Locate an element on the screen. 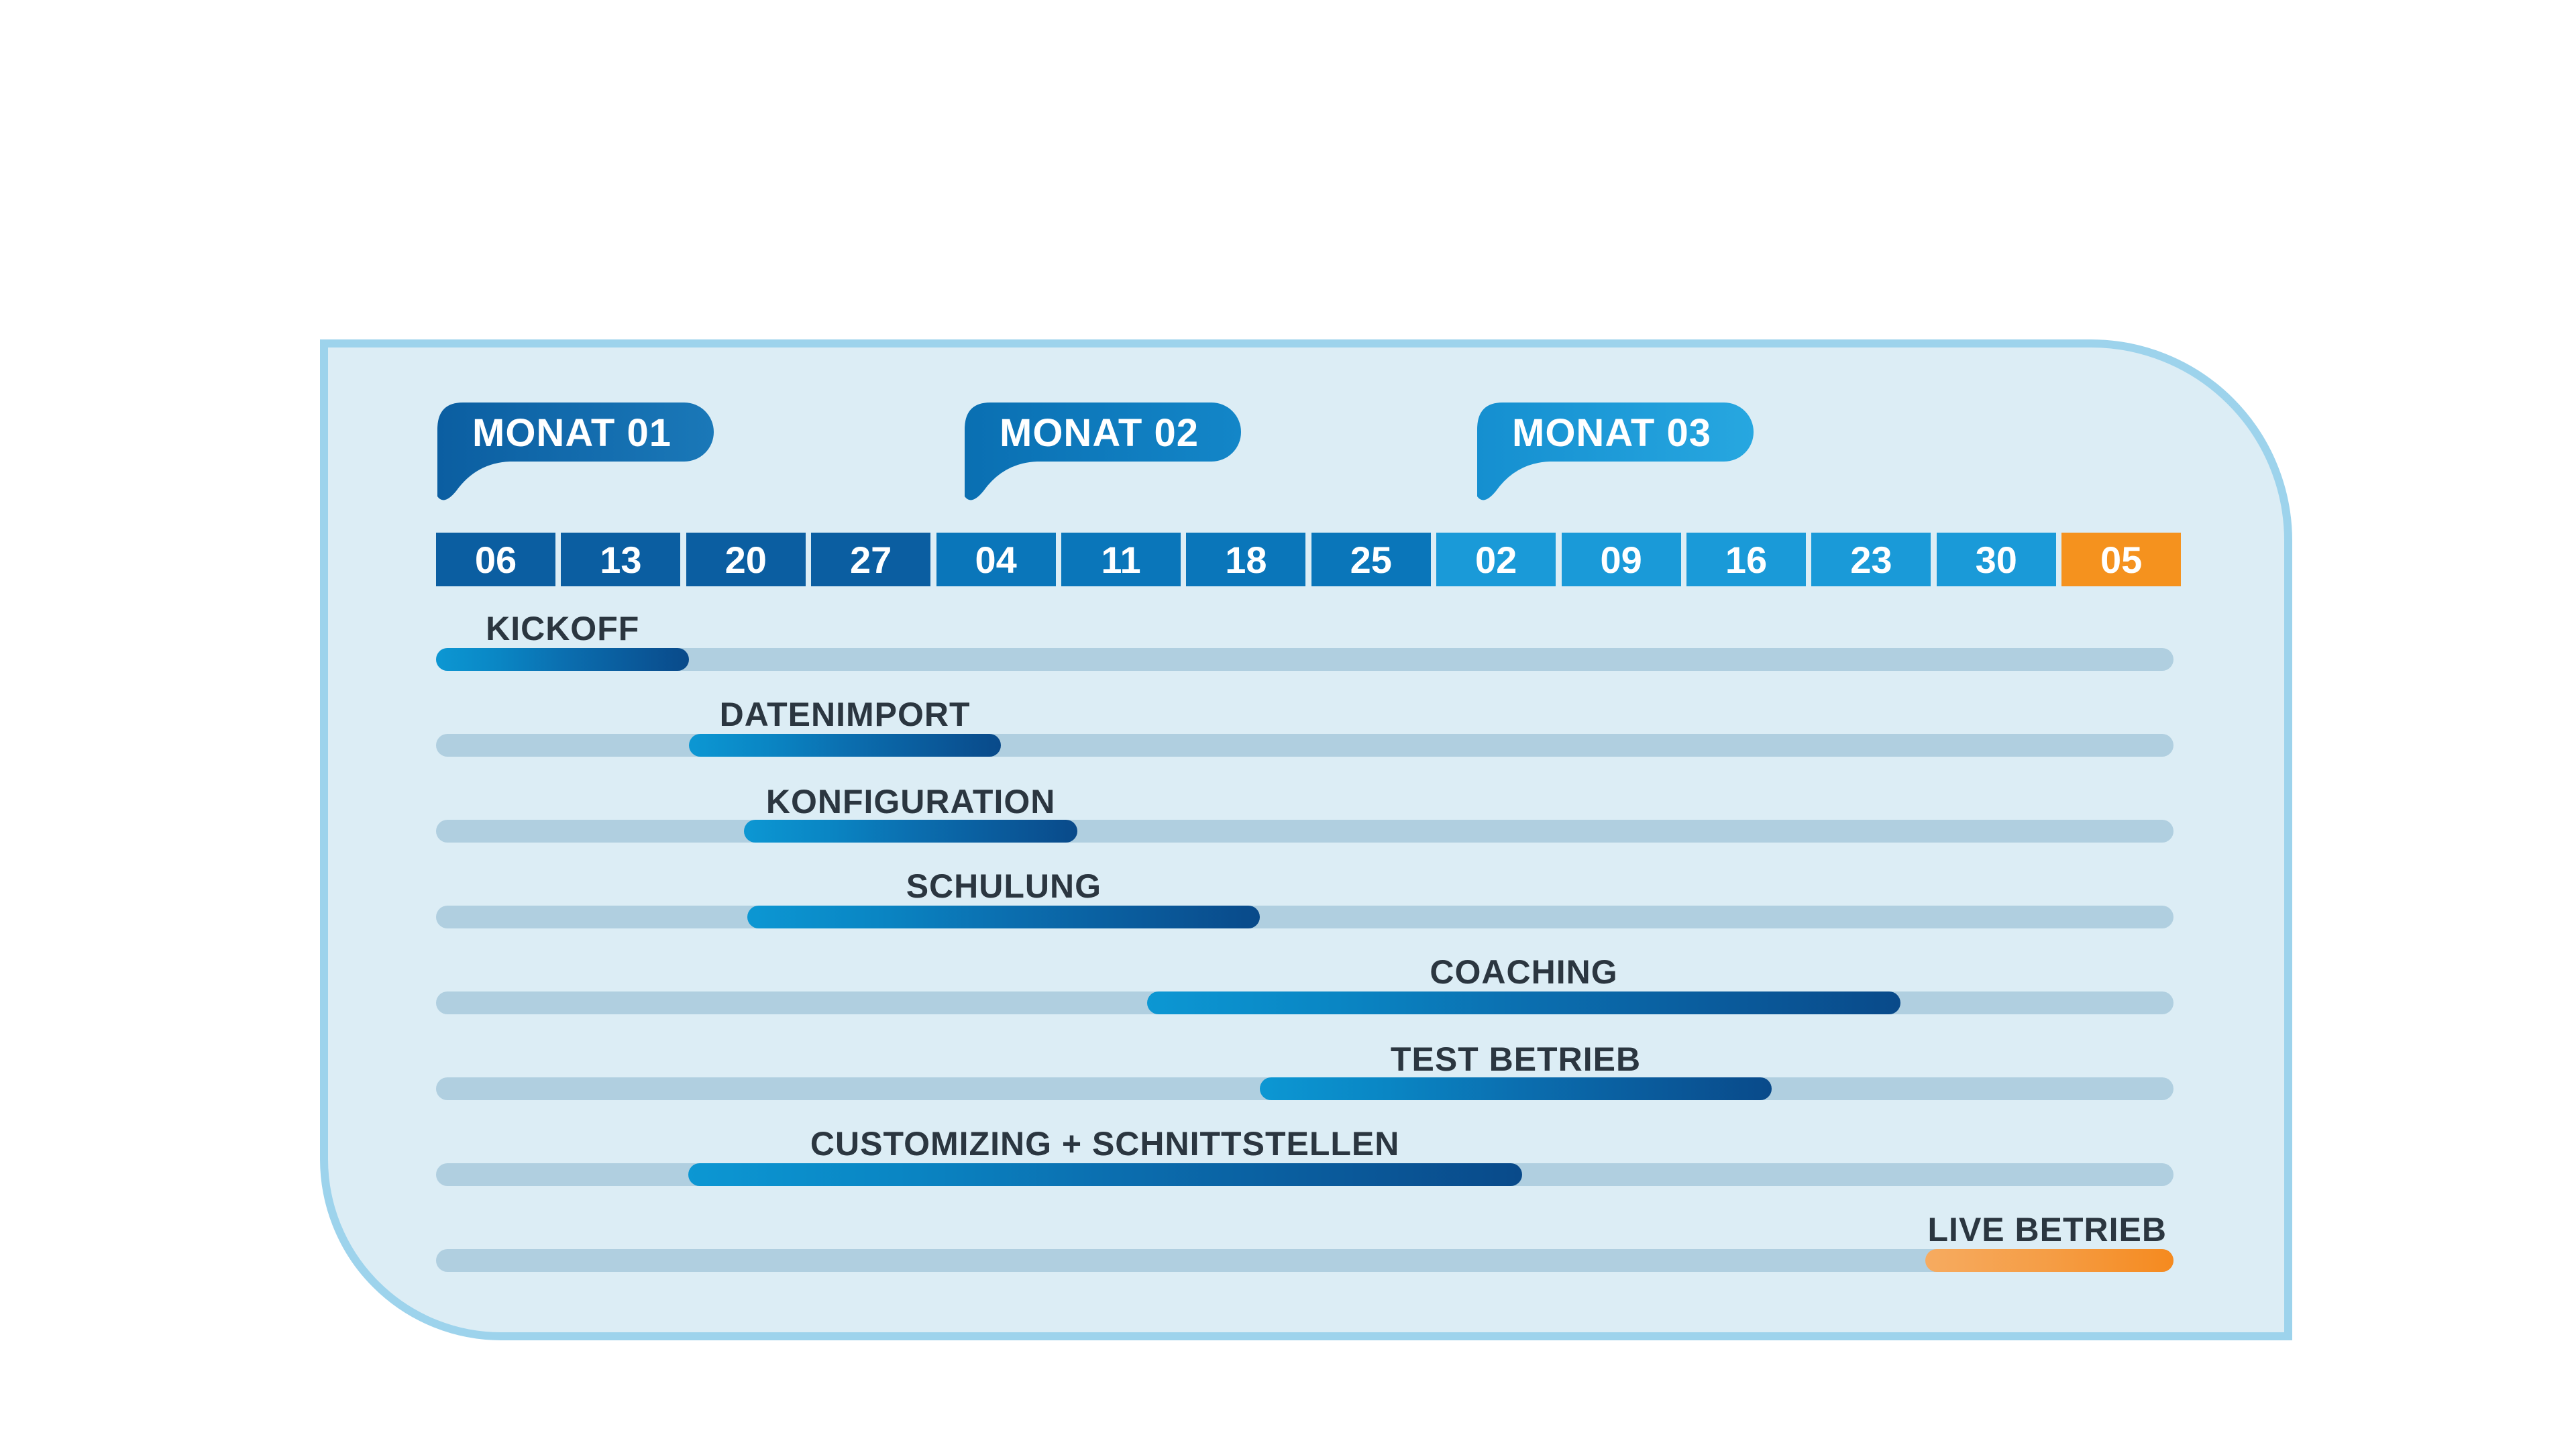 This screenshot has width=2576, height=1449. task-bar-live-betrieb is located at coordinates (2049, 1260).